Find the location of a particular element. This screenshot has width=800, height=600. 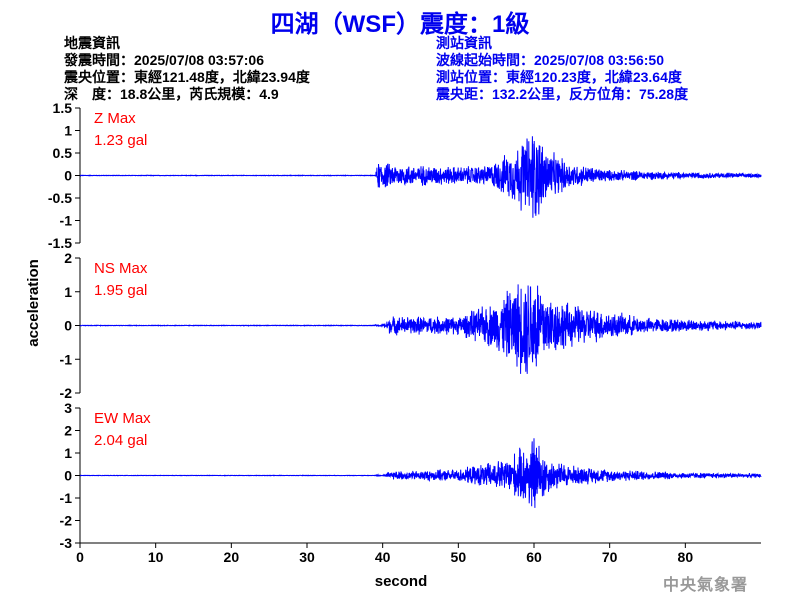

max-value: 1.23 gal is located at coordinates (120, 140).